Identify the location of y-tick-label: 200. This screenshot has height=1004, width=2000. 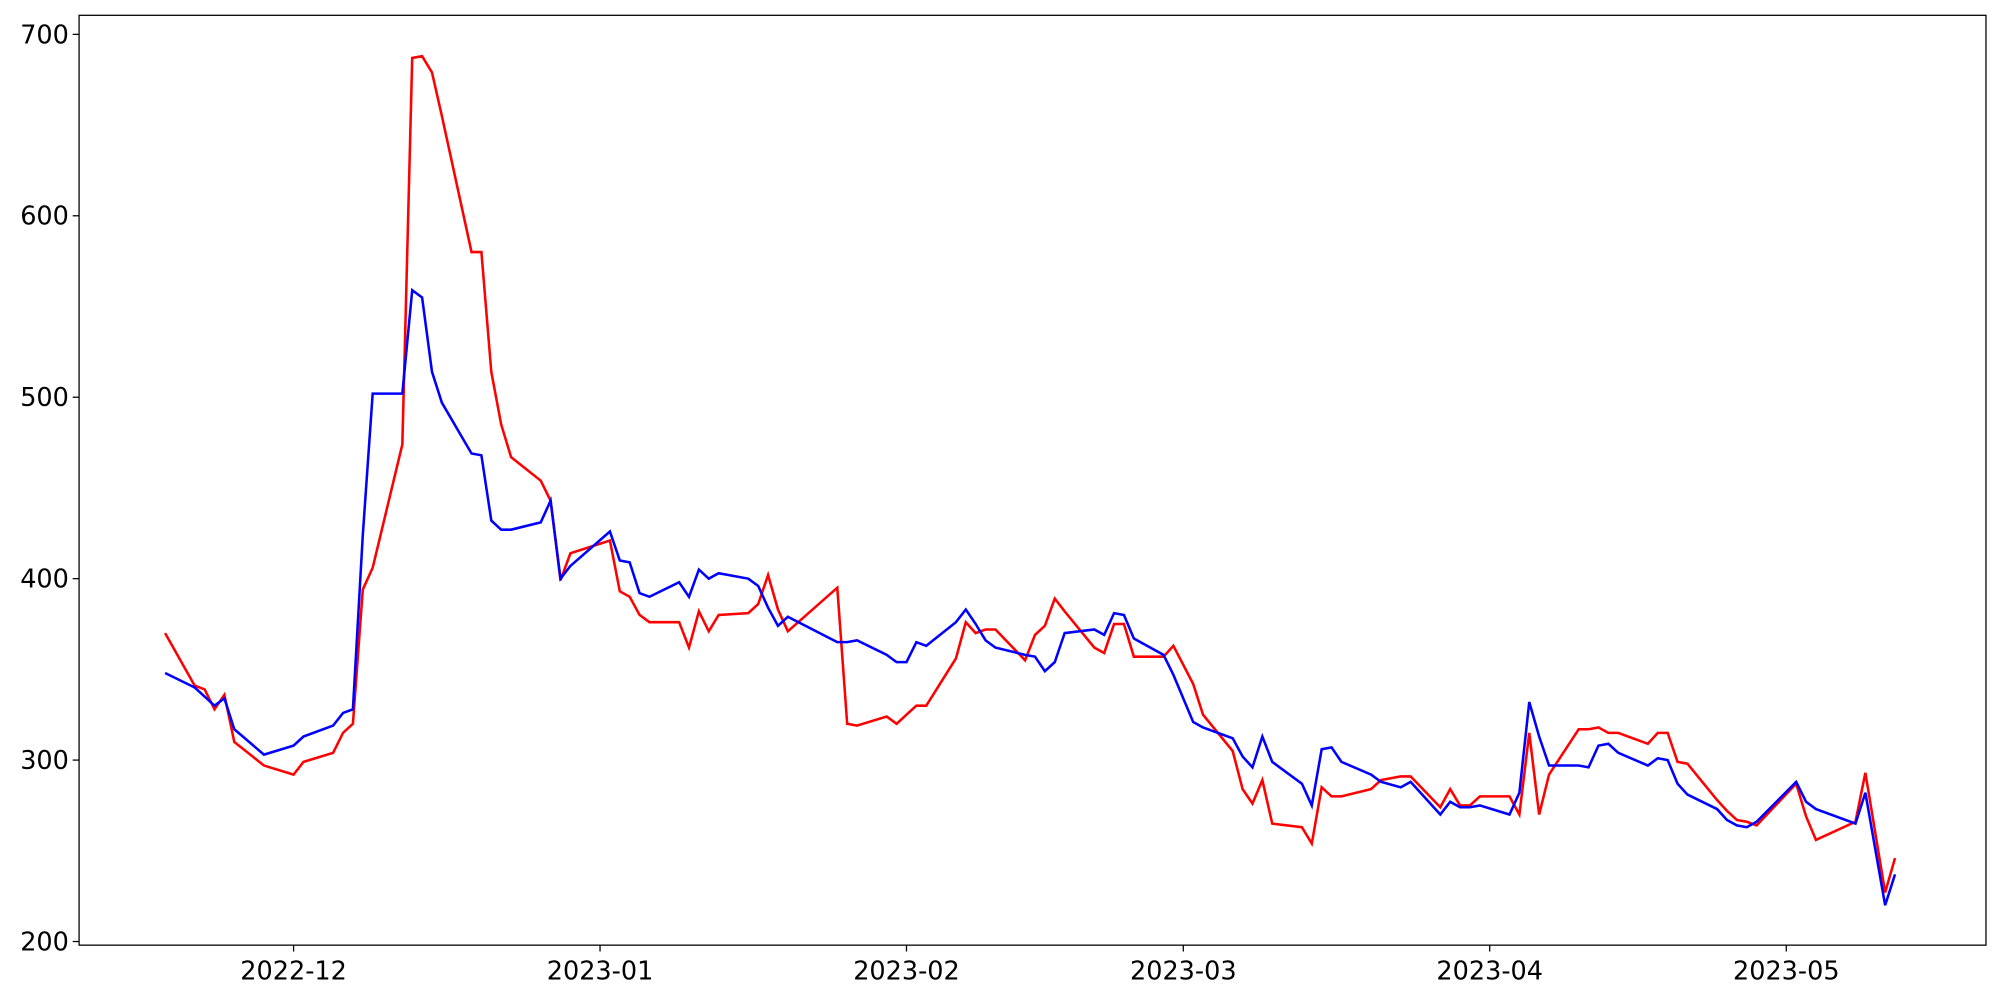
(44, 942).